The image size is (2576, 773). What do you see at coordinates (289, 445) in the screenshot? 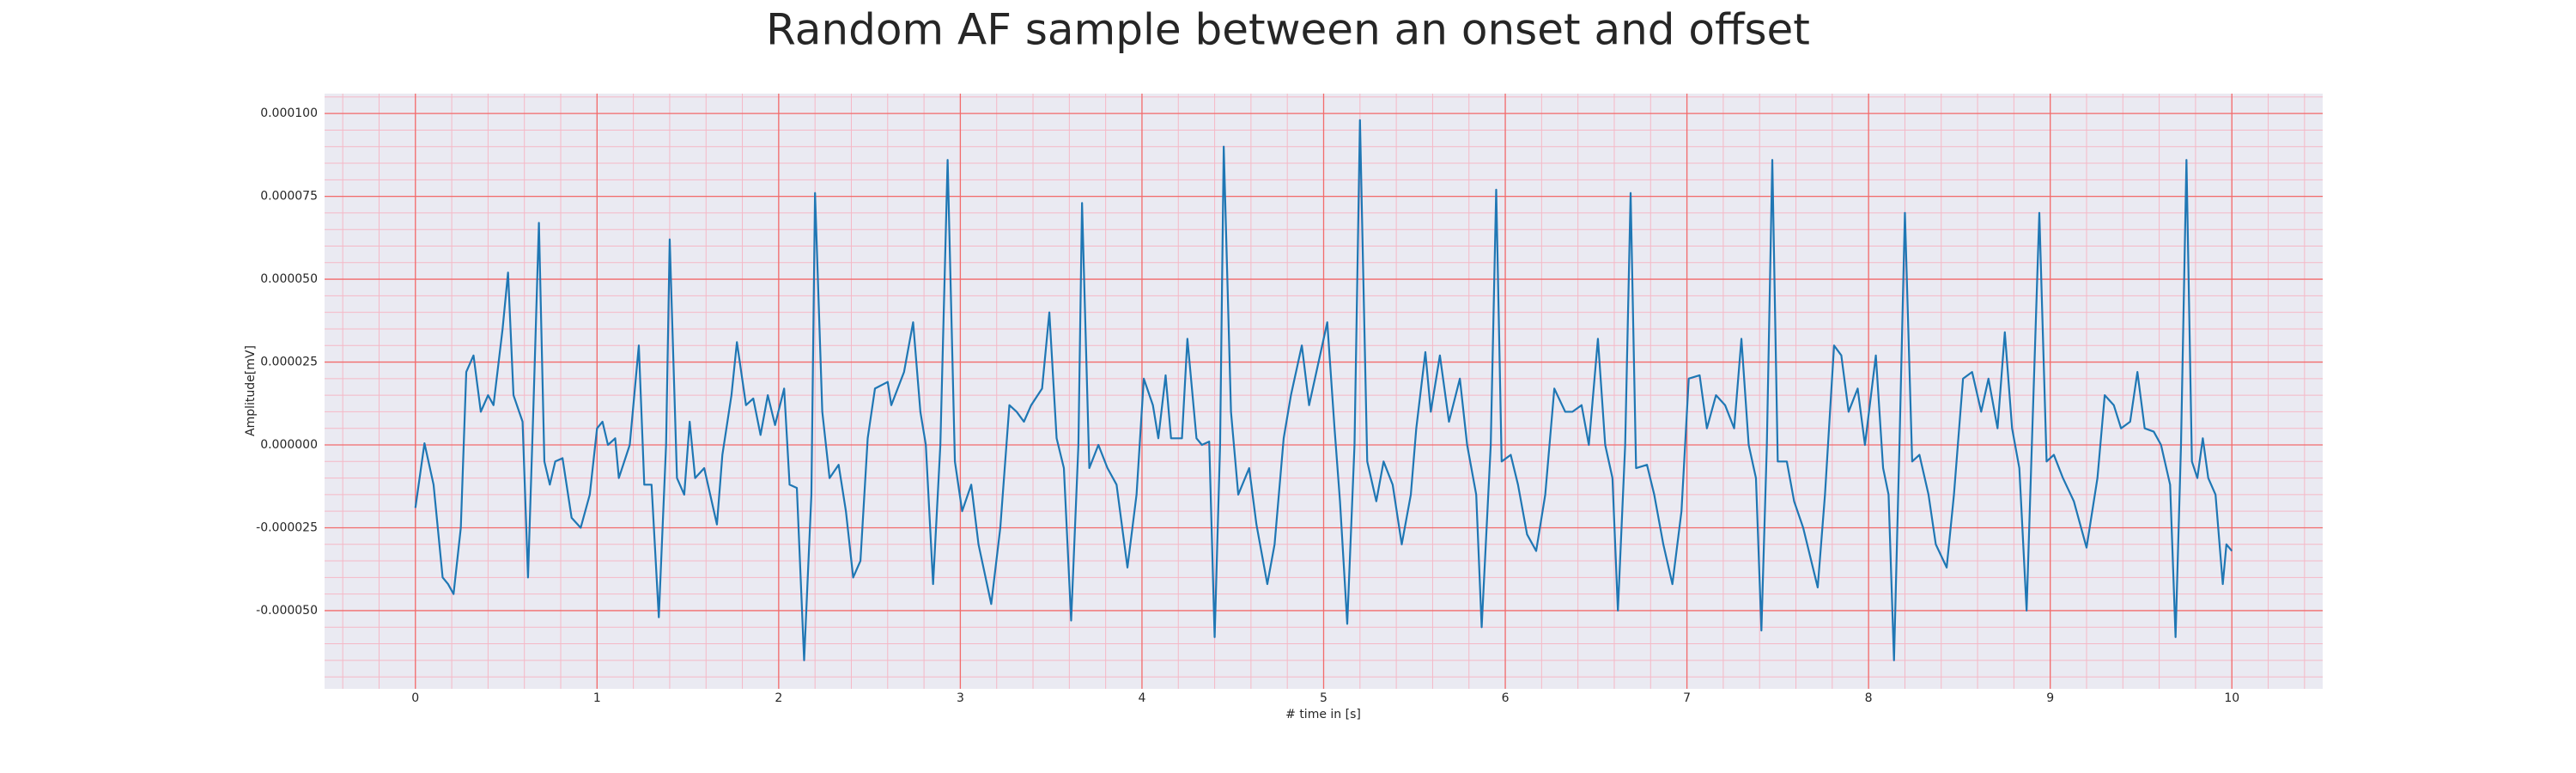
I see `y-tick-label: 0.000000` at bounding box center [289, 445].